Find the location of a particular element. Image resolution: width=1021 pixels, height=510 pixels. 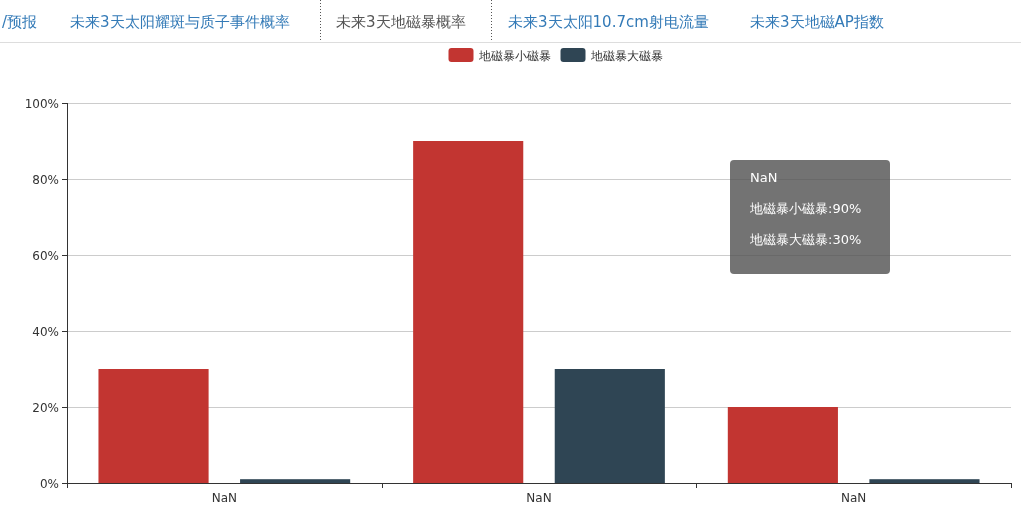

y-tick-label: 0% is located at coordinates (49, 483).